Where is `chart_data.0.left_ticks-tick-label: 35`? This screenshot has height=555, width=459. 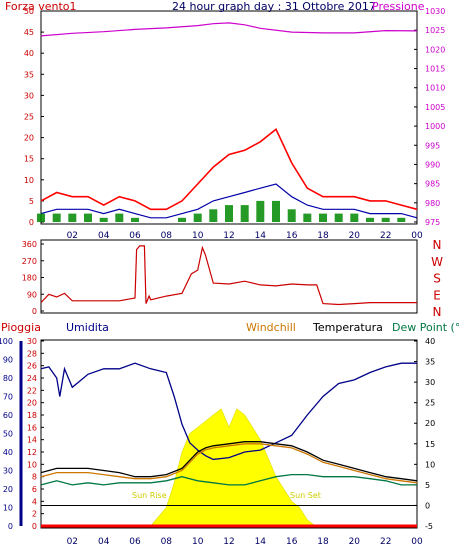
chart_data.0.left_ticks-tick-label: 35 is located at coordinates (29, 74).